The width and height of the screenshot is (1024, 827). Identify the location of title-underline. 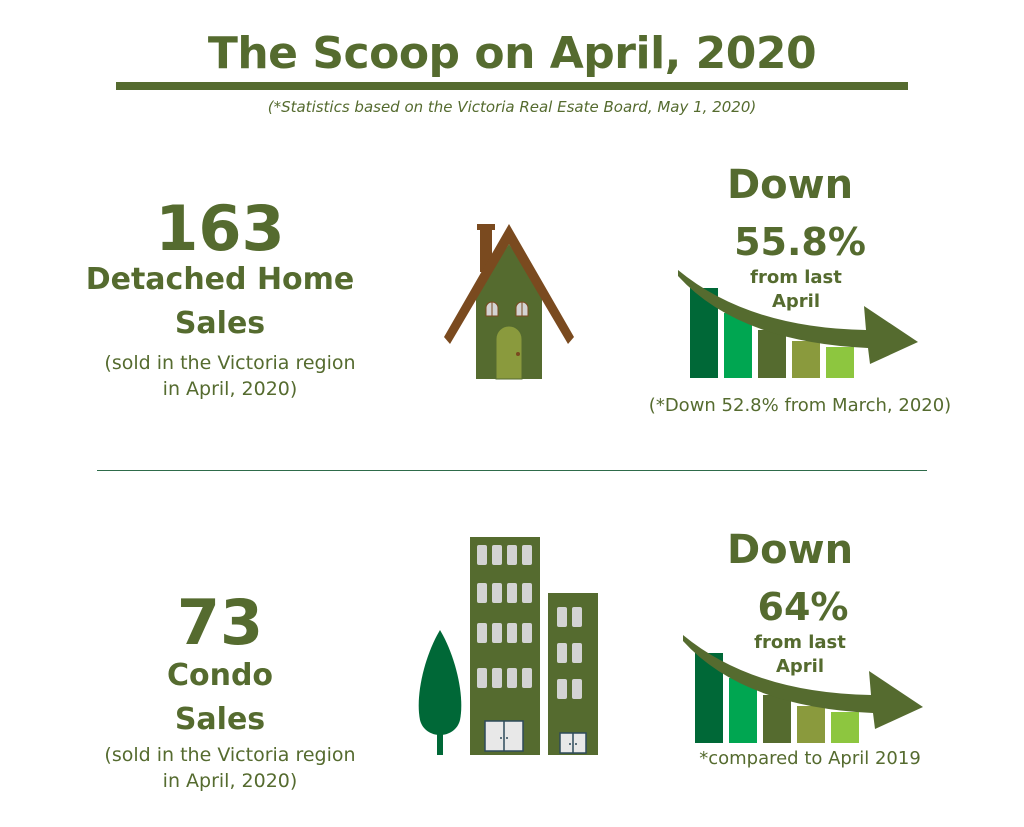
(512, 86).